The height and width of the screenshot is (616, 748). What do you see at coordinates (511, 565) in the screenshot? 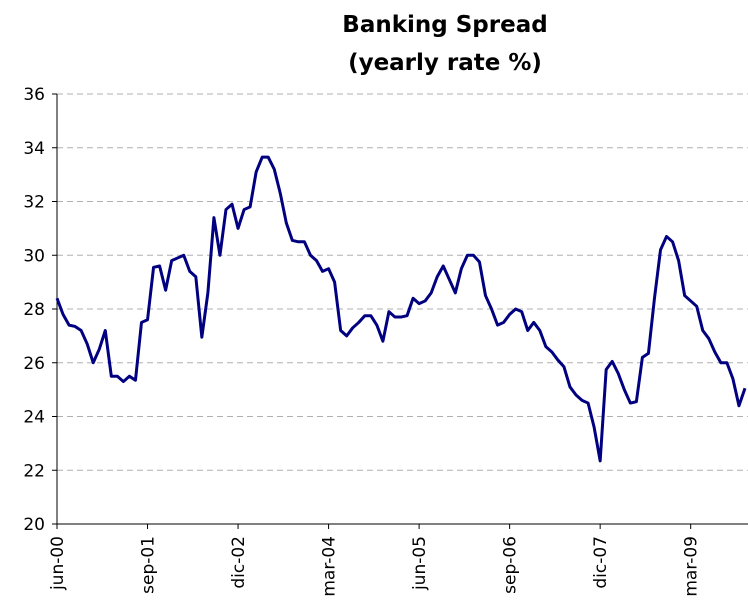
I see `x-tick-label: sep-06` at bounding box center [511, 565].